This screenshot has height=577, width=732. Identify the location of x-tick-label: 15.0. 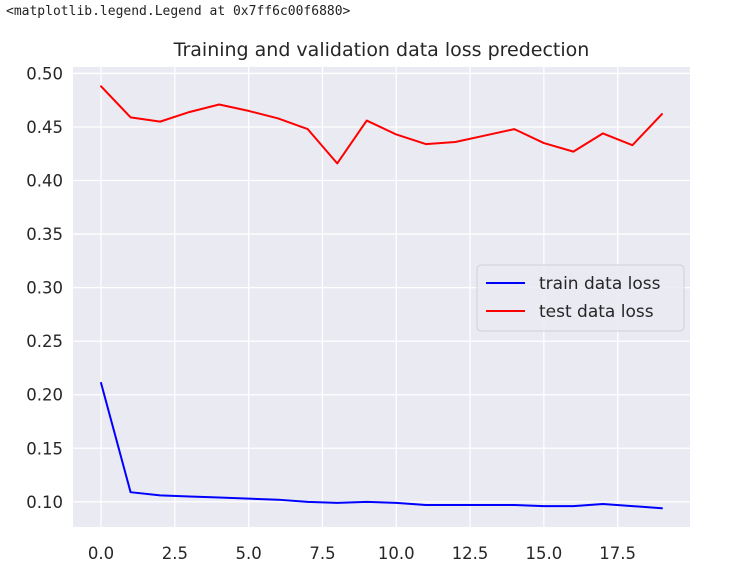
(543, 553).